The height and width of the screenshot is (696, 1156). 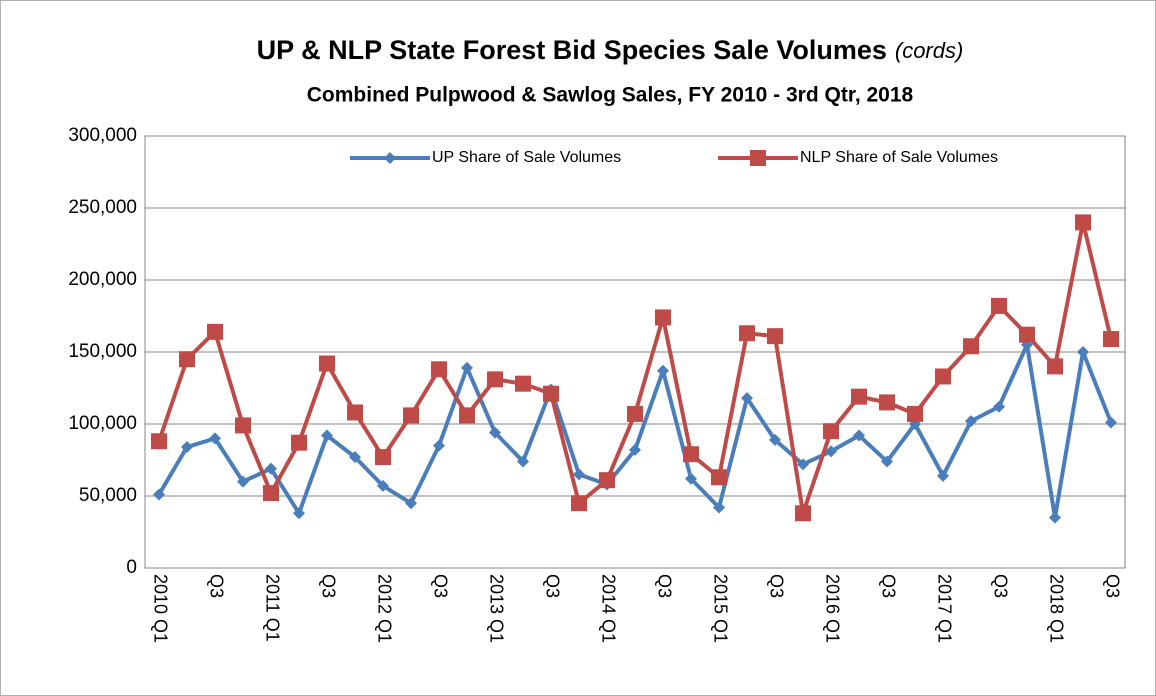 I want to click on y-tick-label: 150,000, so click(x=102, y=351).